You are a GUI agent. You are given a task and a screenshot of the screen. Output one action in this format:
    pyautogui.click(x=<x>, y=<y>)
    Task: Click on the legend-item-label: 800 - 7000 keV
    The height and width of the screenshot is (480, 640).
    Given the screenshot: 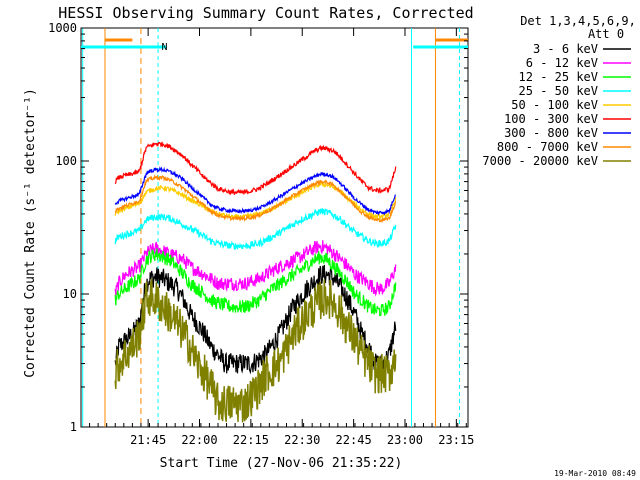 What is the action you would take?
    pyautogui.click(x=547, y=147)
    